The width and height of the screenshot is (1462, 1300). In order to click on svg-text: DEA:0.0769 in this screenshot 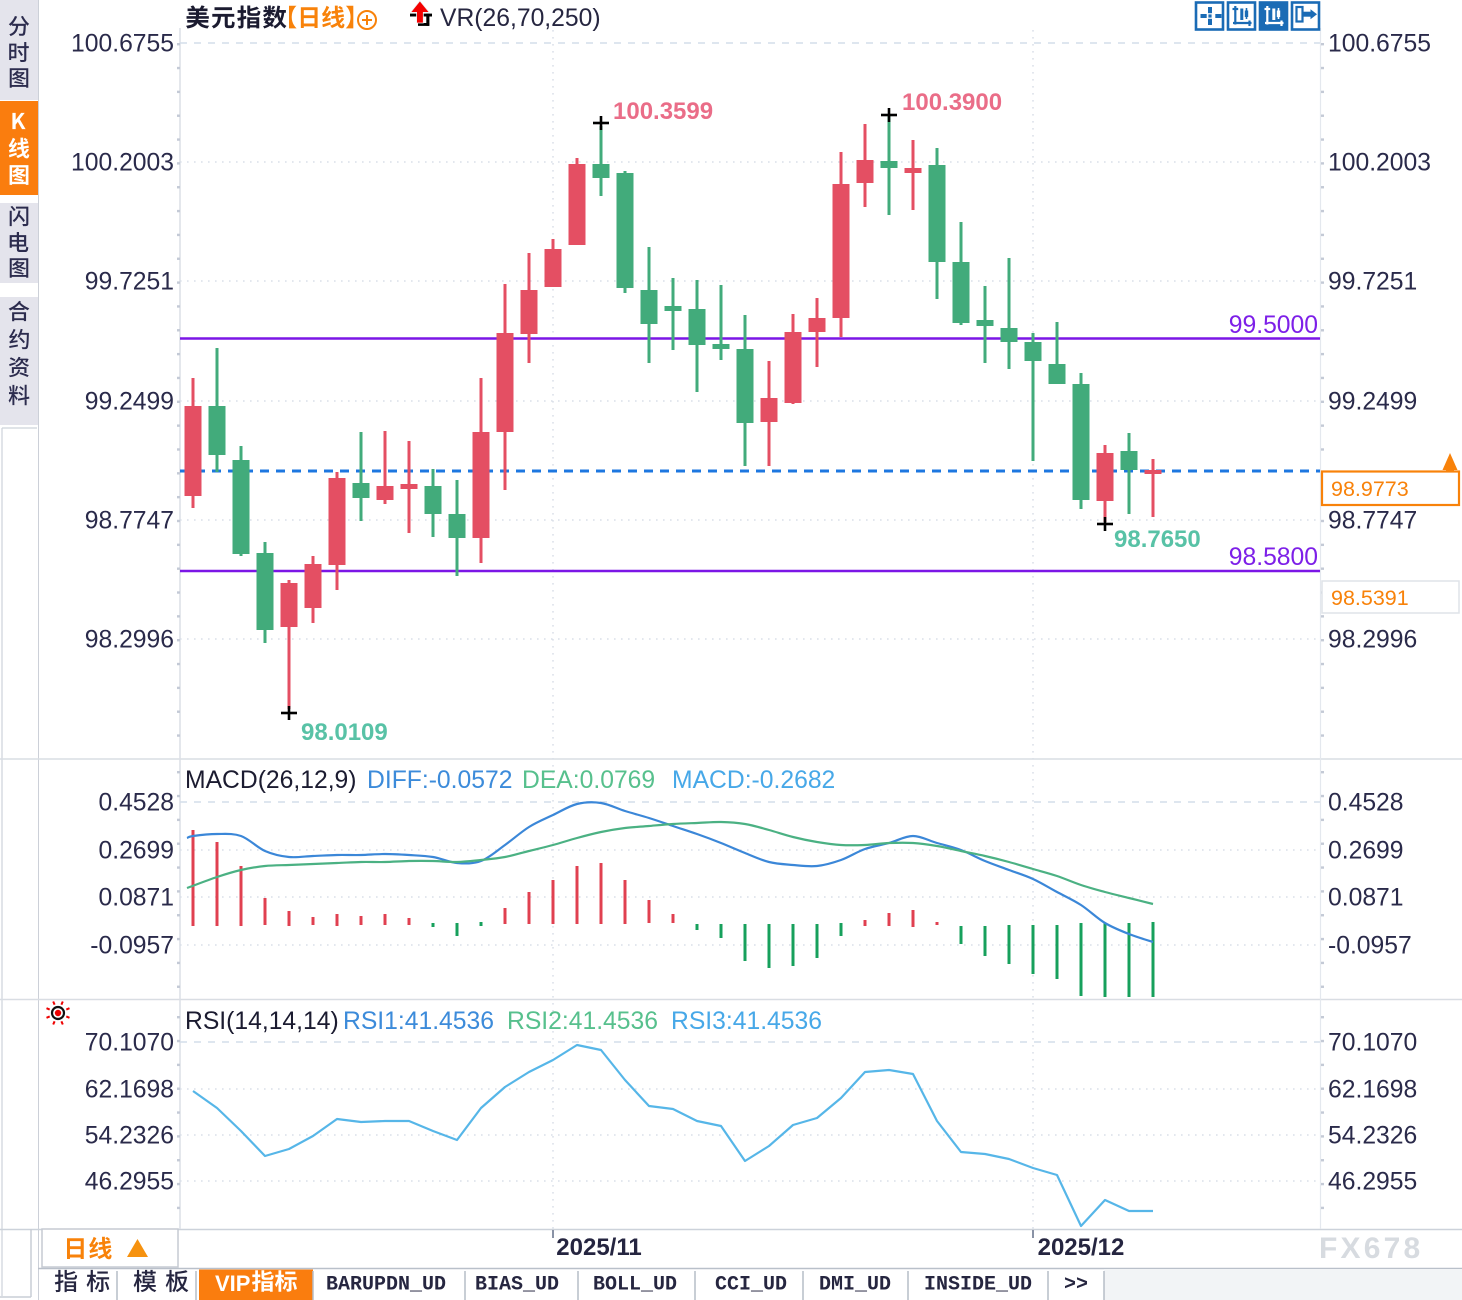, I will do `click(588, 780)`.